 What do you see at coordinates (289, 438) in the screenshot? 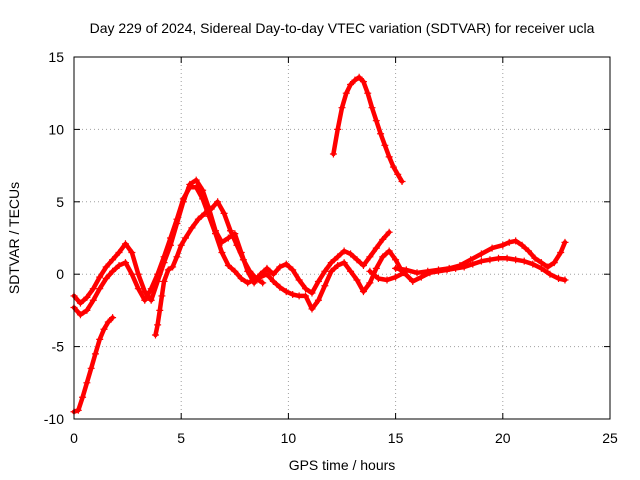
I see `x-tick-label: 10` at bounding box center [289, 438].